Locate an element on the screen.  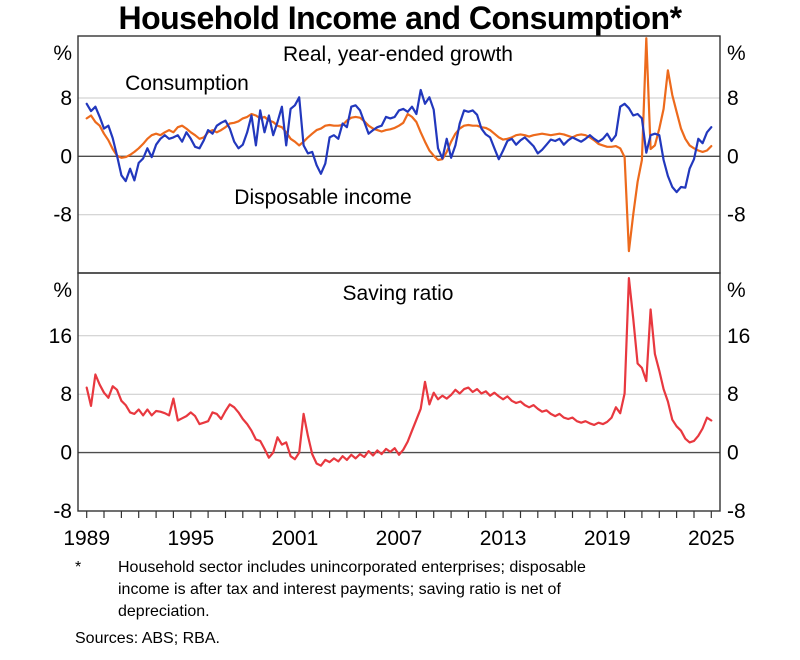
y-axis-label-left: 16 is located at coordinates (60, 336).